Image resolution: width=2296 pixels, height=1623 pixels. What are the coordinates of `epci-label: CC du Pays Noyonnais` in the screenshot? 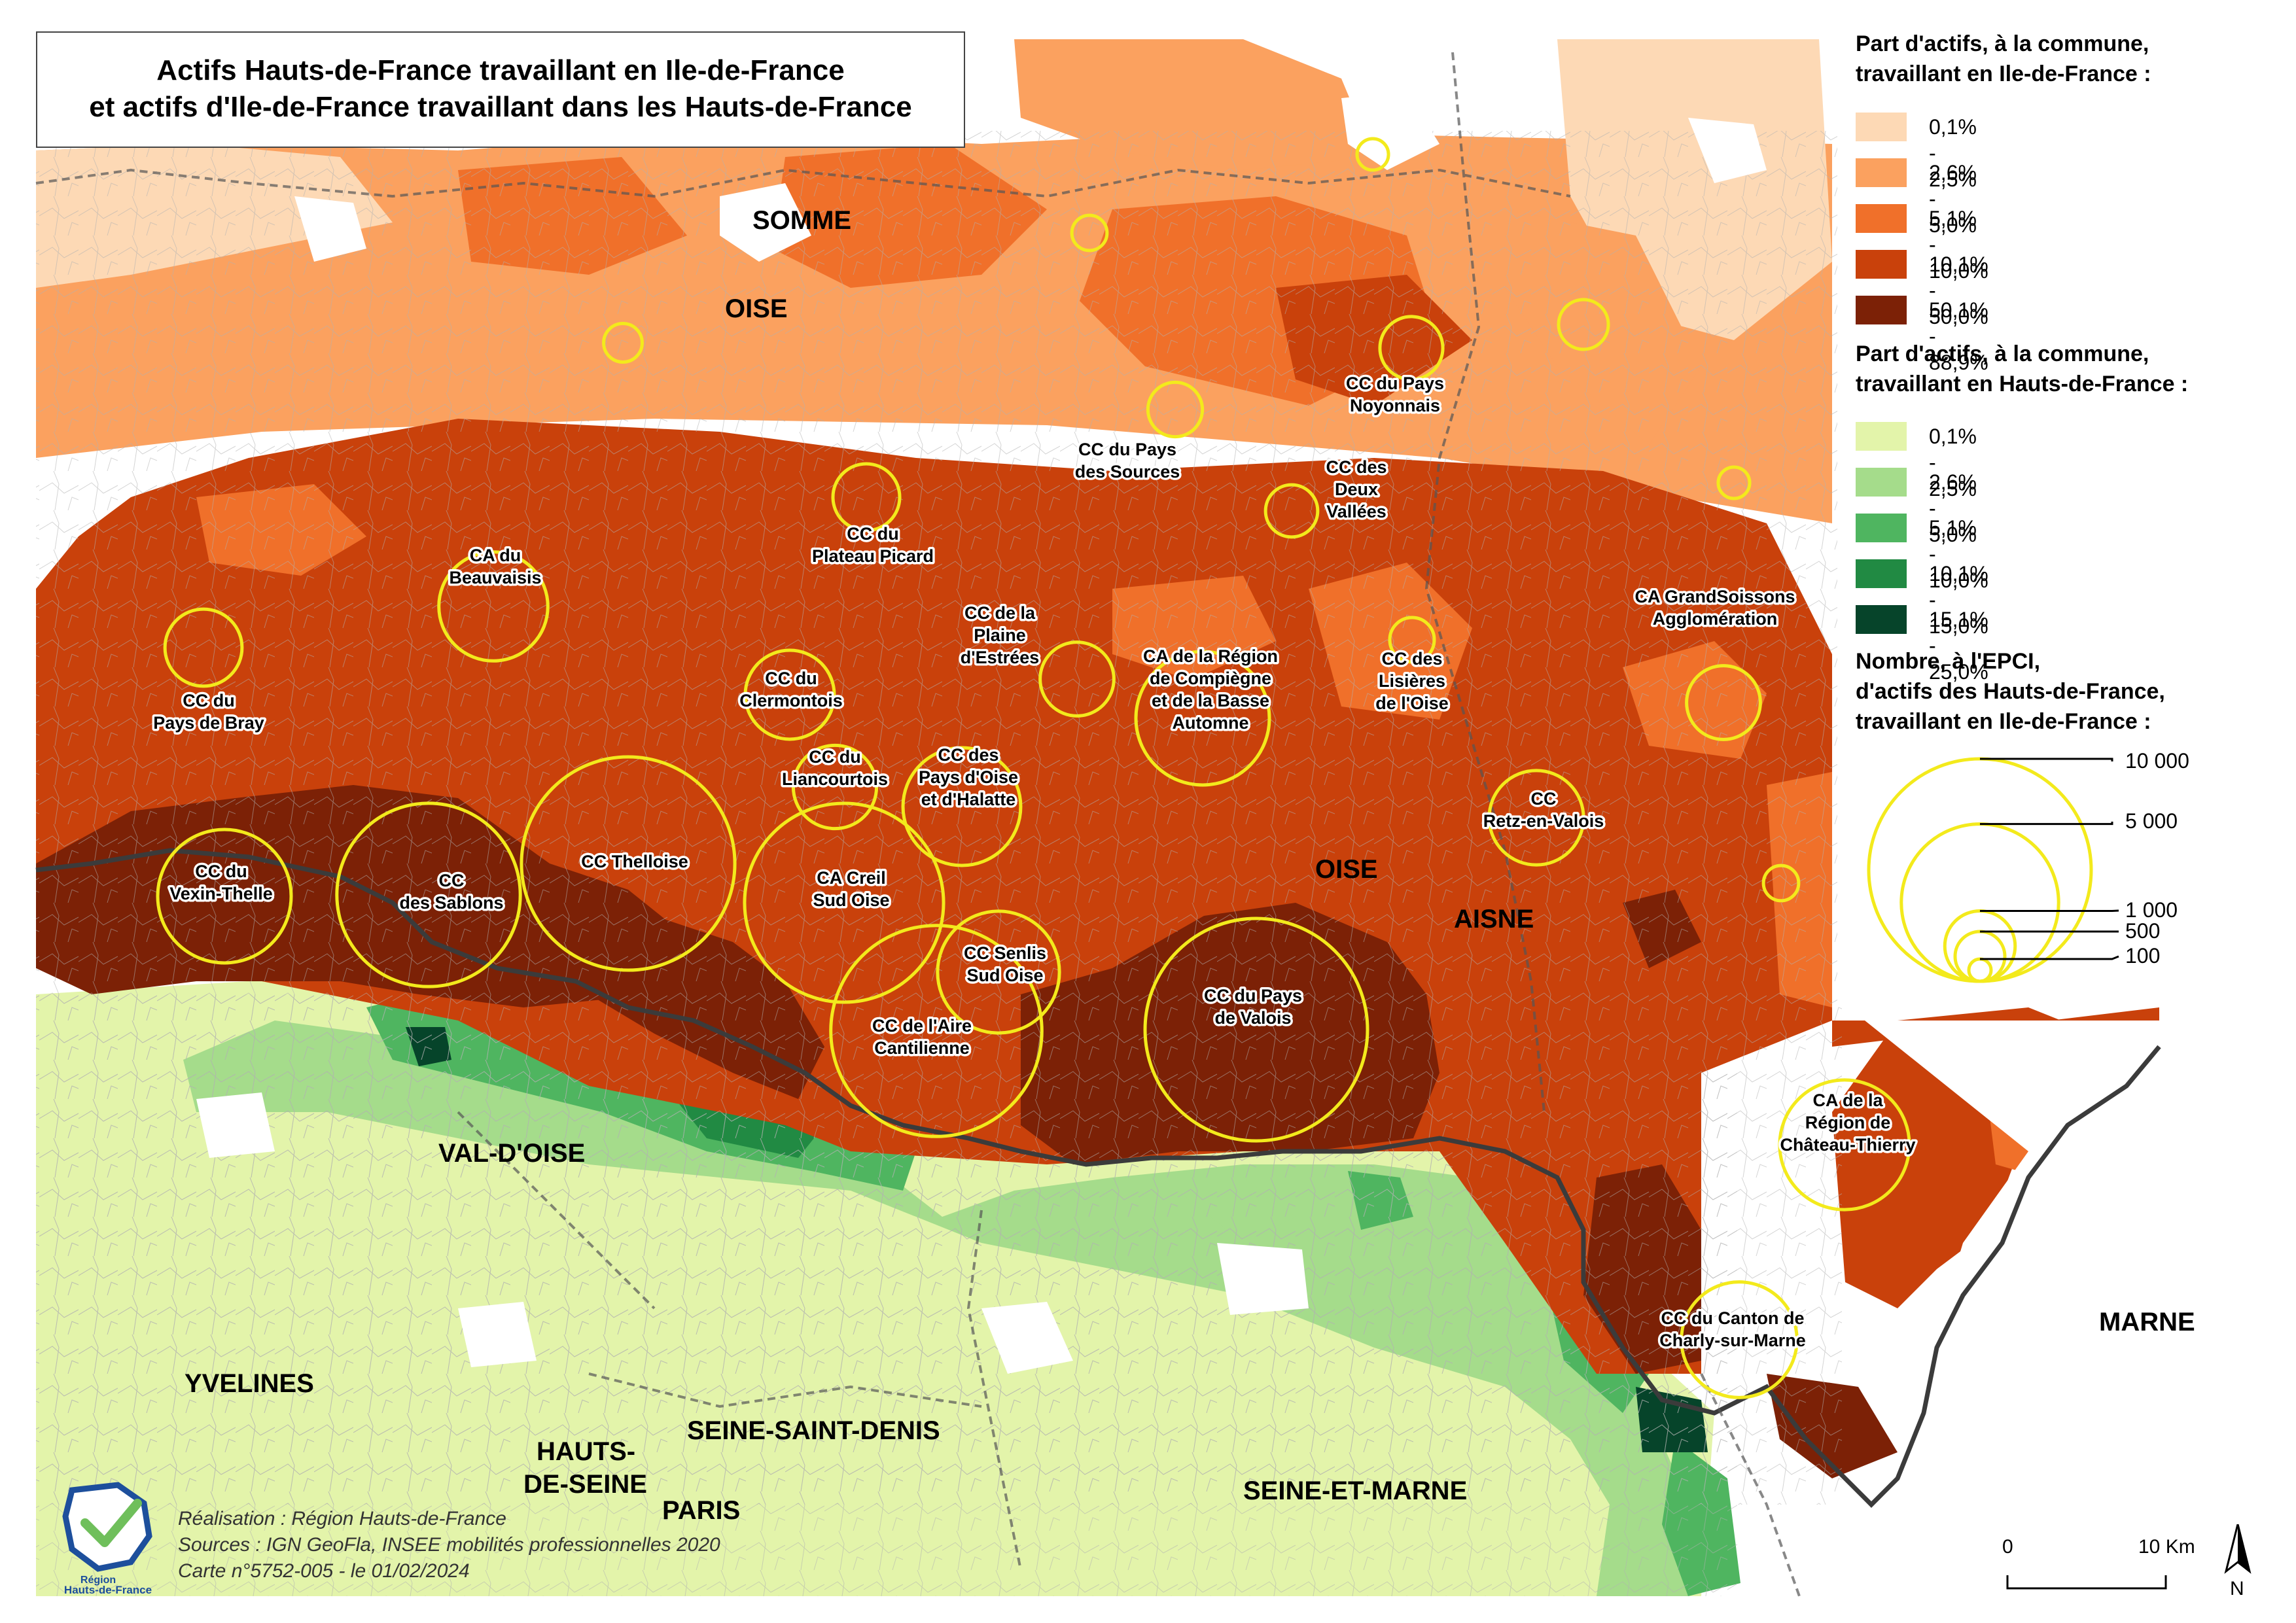 It's located at (1395, 394).